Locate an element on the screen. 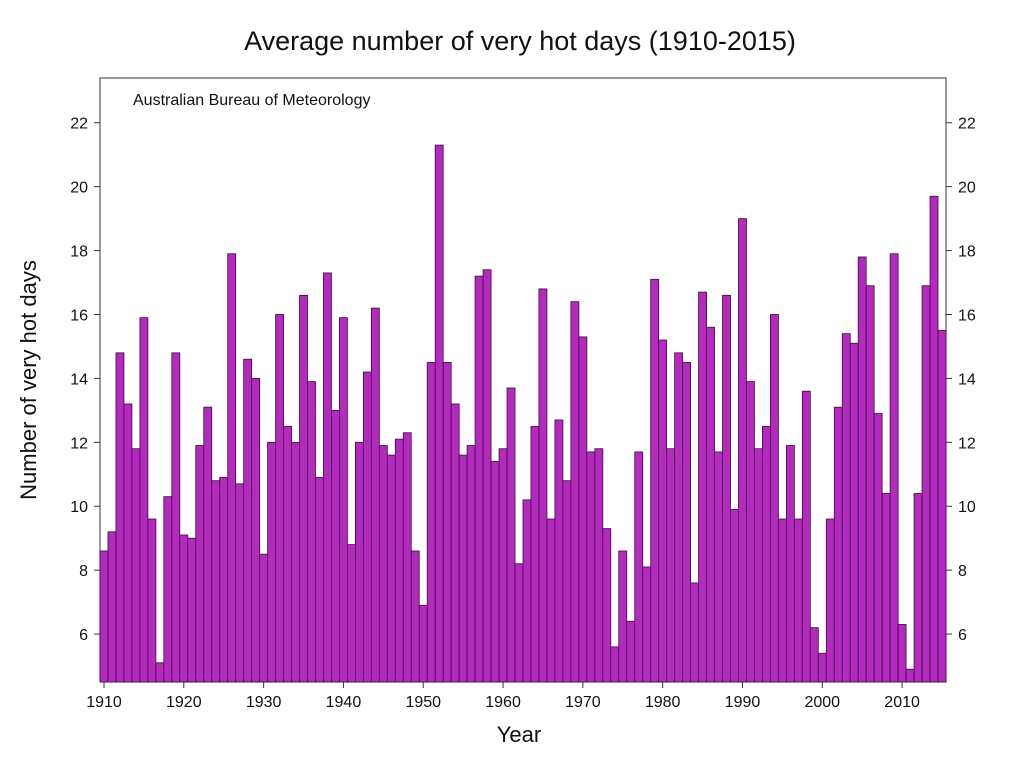 This screenshot has width=1024, height=776. bar-2002 is located at coordinates (838, 544).